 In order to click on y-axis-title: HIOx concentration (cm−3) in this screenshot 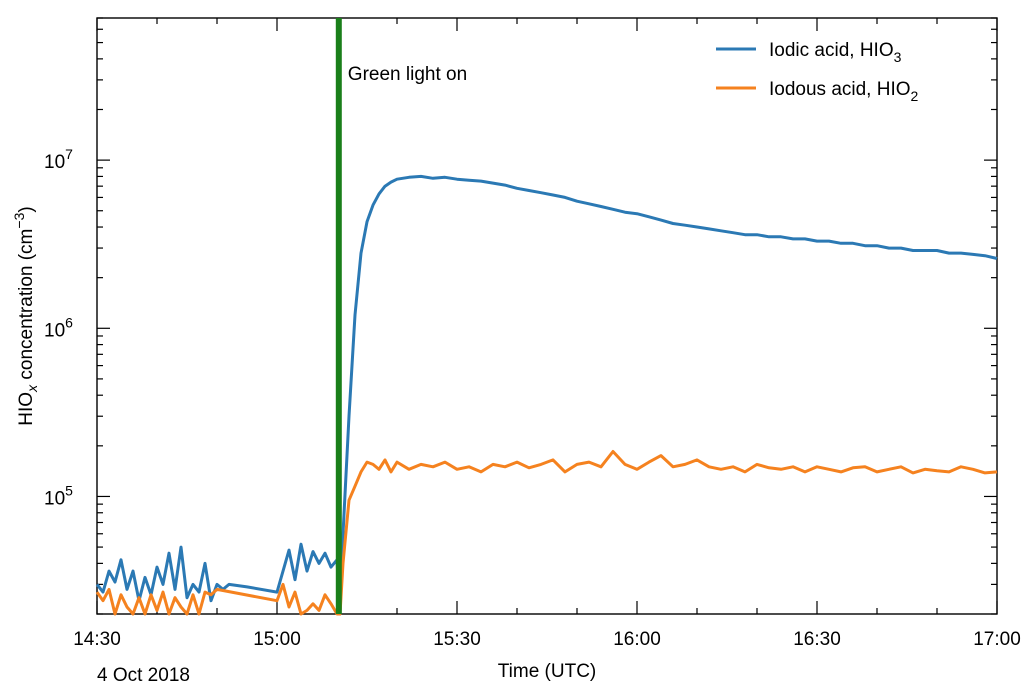, I will do `click(25, 315)`.